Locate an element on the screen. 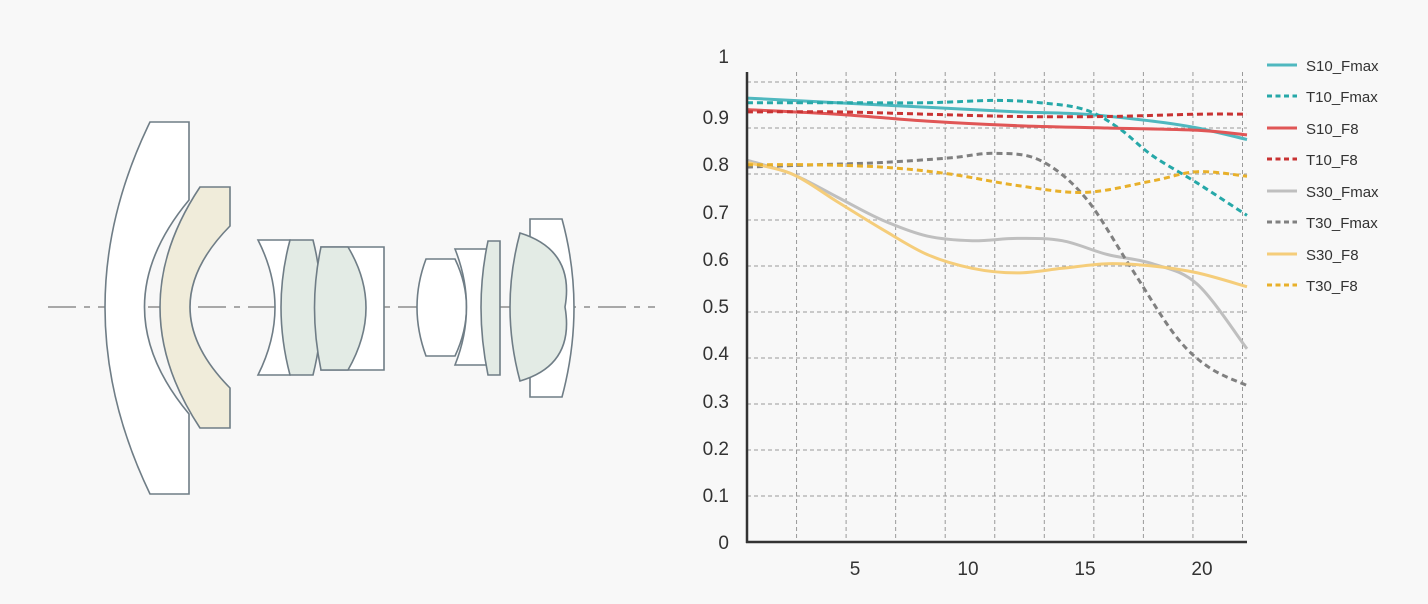 This screenshot has height=604, width=1428. y-tick-label: 0.3 is located at coordinates (716, 402).